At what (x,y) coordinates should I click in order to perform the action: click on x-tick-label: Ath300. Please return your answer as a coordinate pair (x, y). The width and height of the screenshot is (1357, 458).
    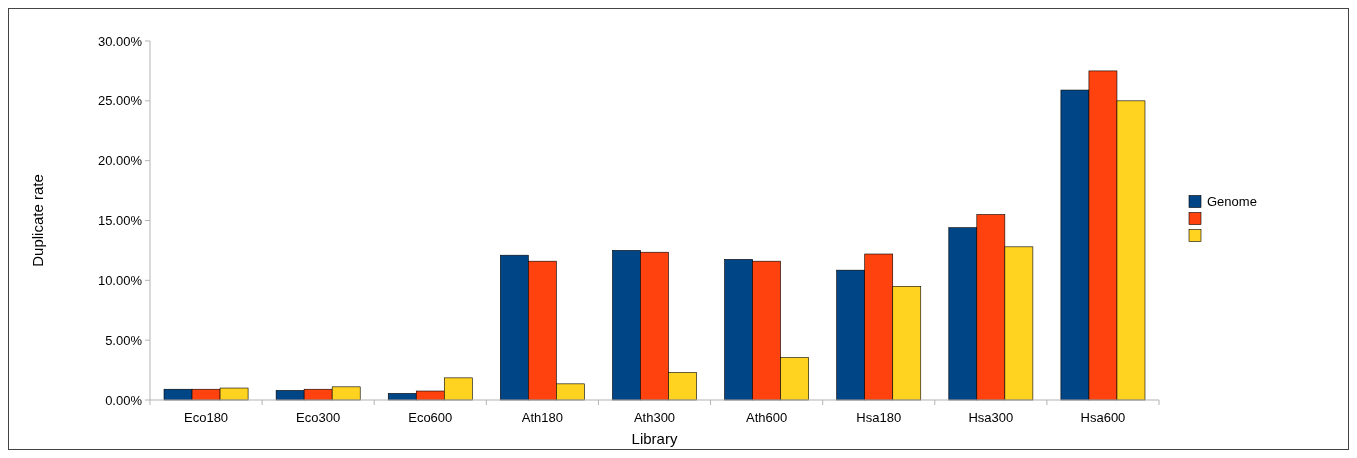
    Looking at the image, I should click on (654, 417).